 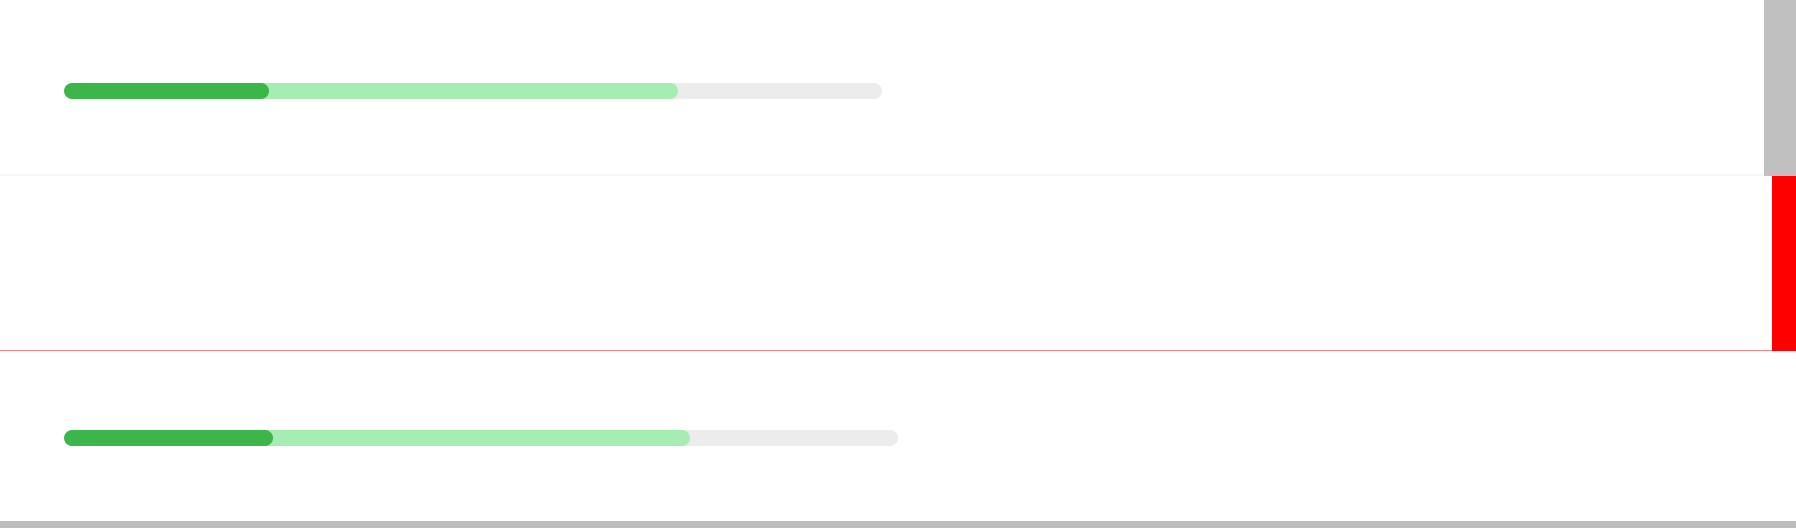 What do you see at coordinates (1784, 263) in the screenshot?
I see `diff-marker` at bounding box center [1784, 263].